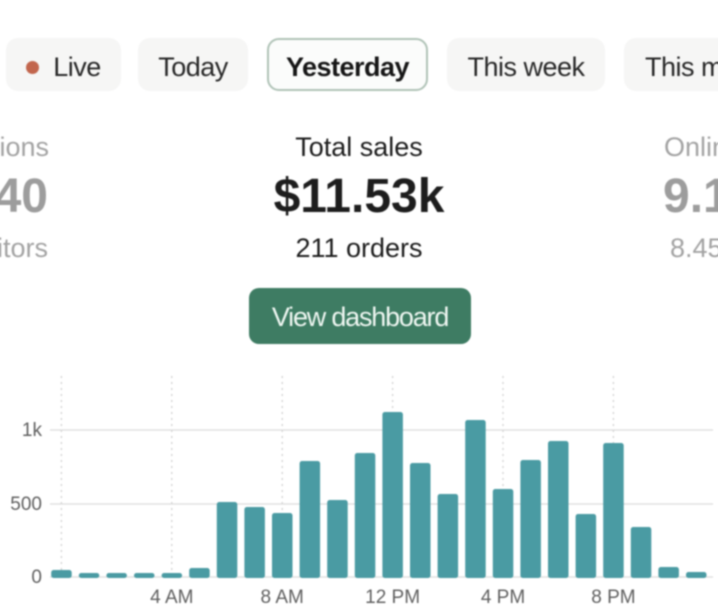 This screenshot has width=718, height=616. Describe the element at coordinates (36, 577) in the screenshot. I see `svg-text: 0` at that location.